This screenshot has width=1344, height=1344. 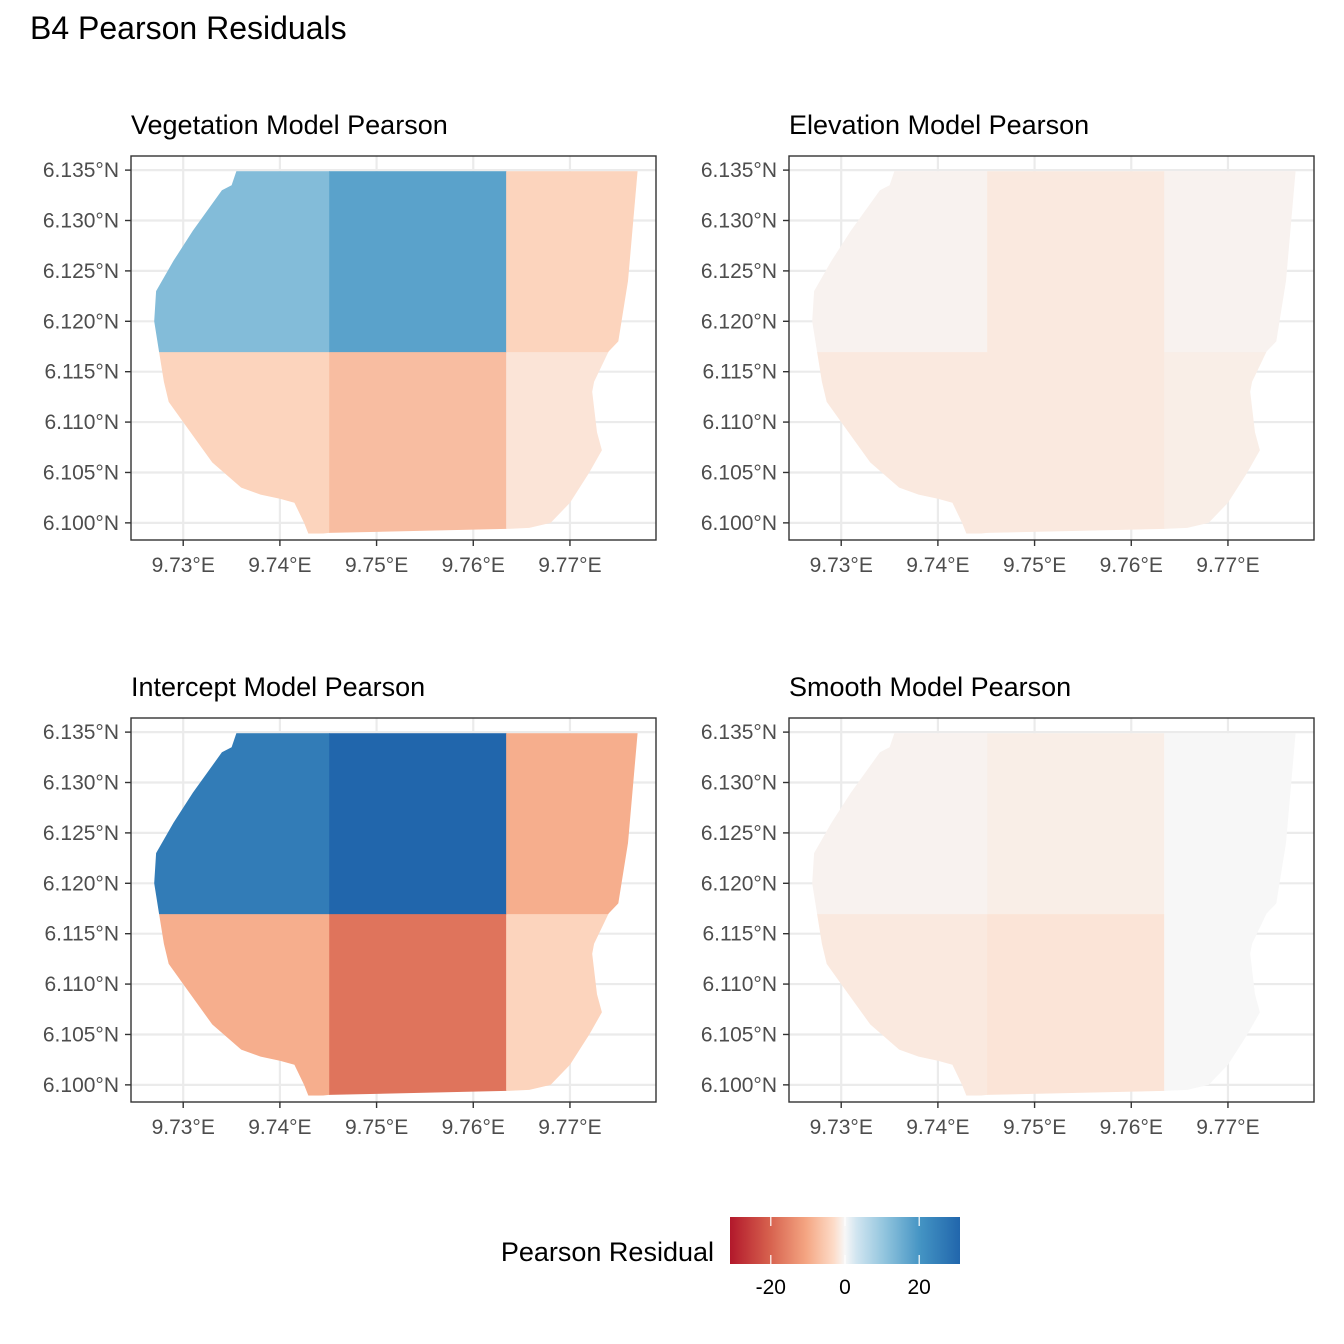 What do you see at coordinates (919, 1287) in the screenshot?
I see `legend-tick-label: 20` at bounding box center [919, 1287].